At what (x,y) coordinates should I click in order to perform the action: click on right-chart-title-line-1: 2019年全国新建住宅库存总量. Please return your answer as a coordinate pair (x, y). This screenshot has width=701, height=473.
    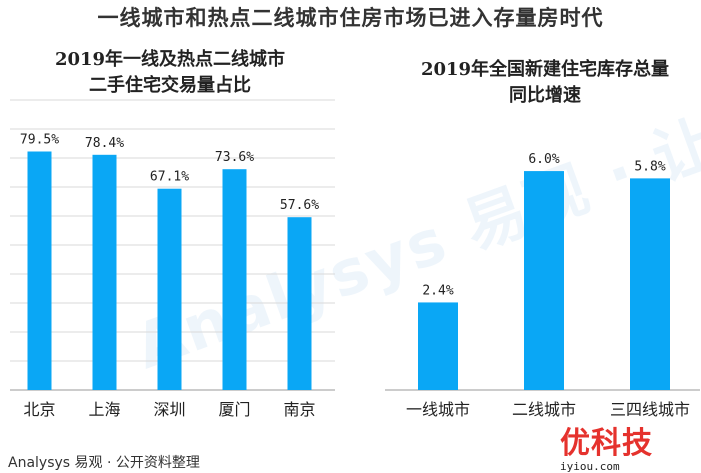
    Looking at the image, I should click on (545, 69).